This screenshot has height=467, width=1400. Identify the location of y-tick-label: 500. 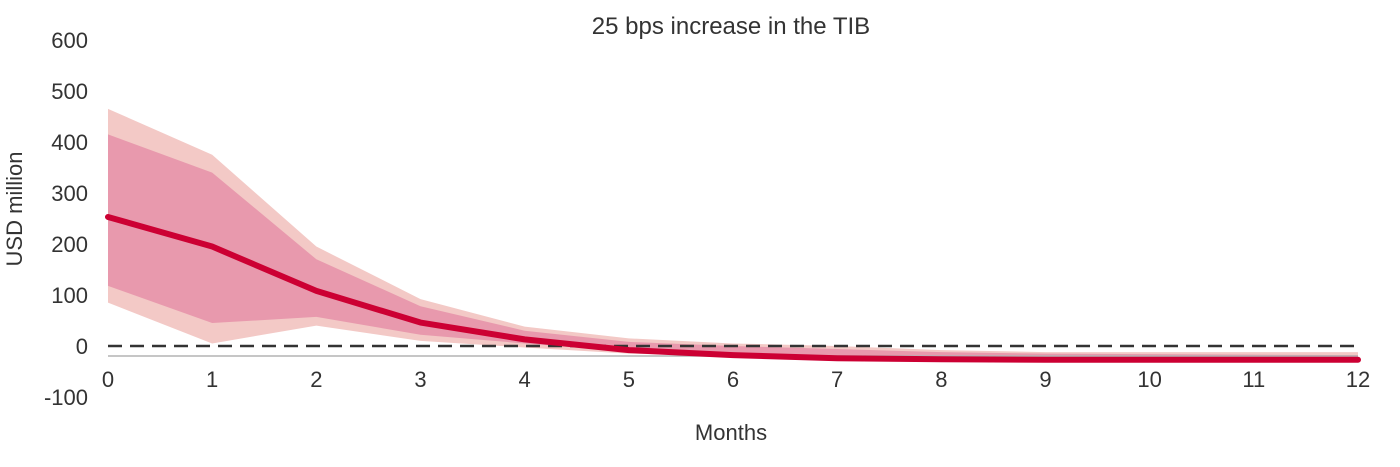
(69, 91).